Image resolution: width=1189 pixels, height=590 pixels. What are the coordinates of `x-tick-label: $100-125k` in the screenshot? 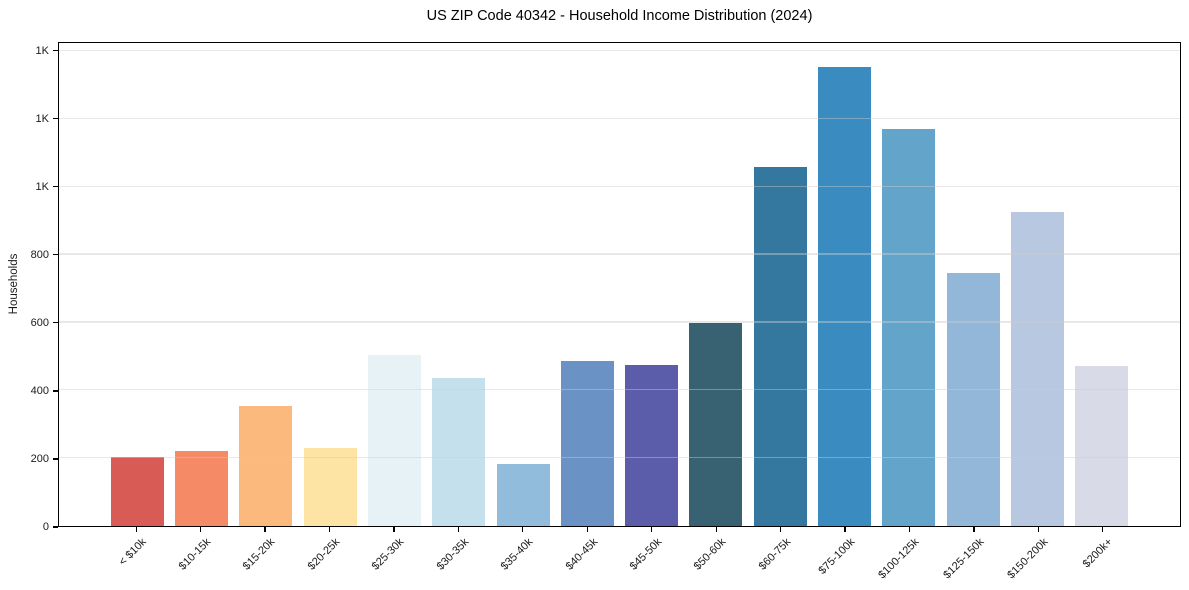 It's located at (899, 559).